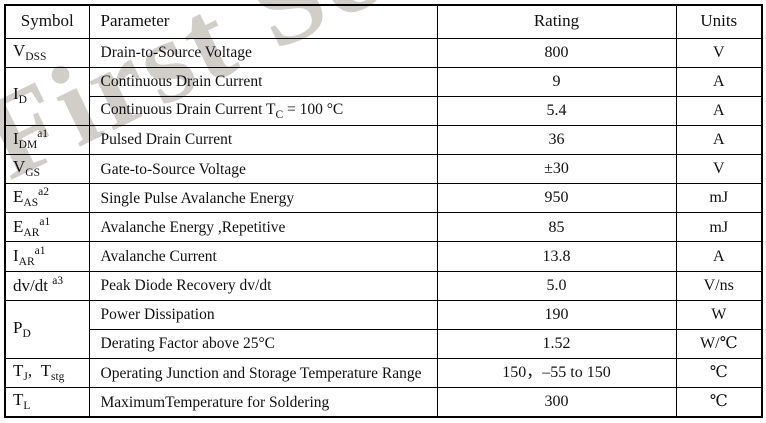 The image size is (766, 423). I want to click on header-units: Units, so click(719, 21).